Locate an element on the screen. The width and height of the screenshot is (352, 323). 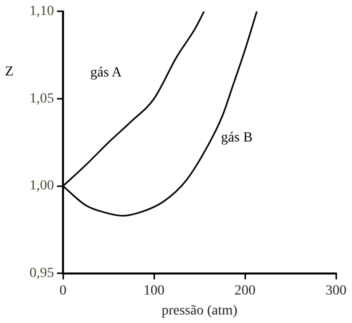
x-axis-title: pressão (atm) is located at coordinates (200, 310).